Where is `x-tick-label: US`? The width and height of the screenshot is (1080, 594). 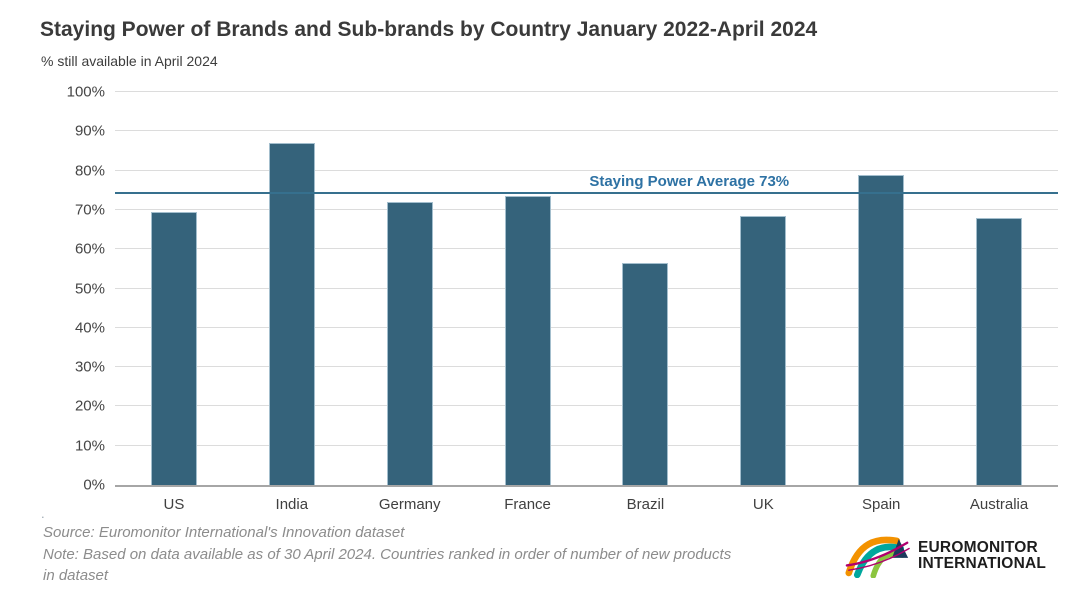
x-tick-label: US is located at coordinates (174, 504).